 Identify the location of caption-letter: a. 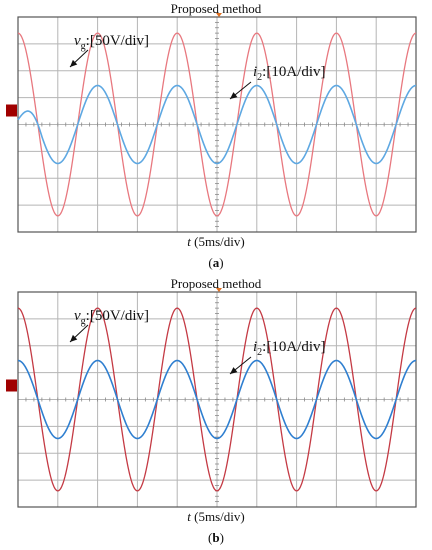
(216, 262).